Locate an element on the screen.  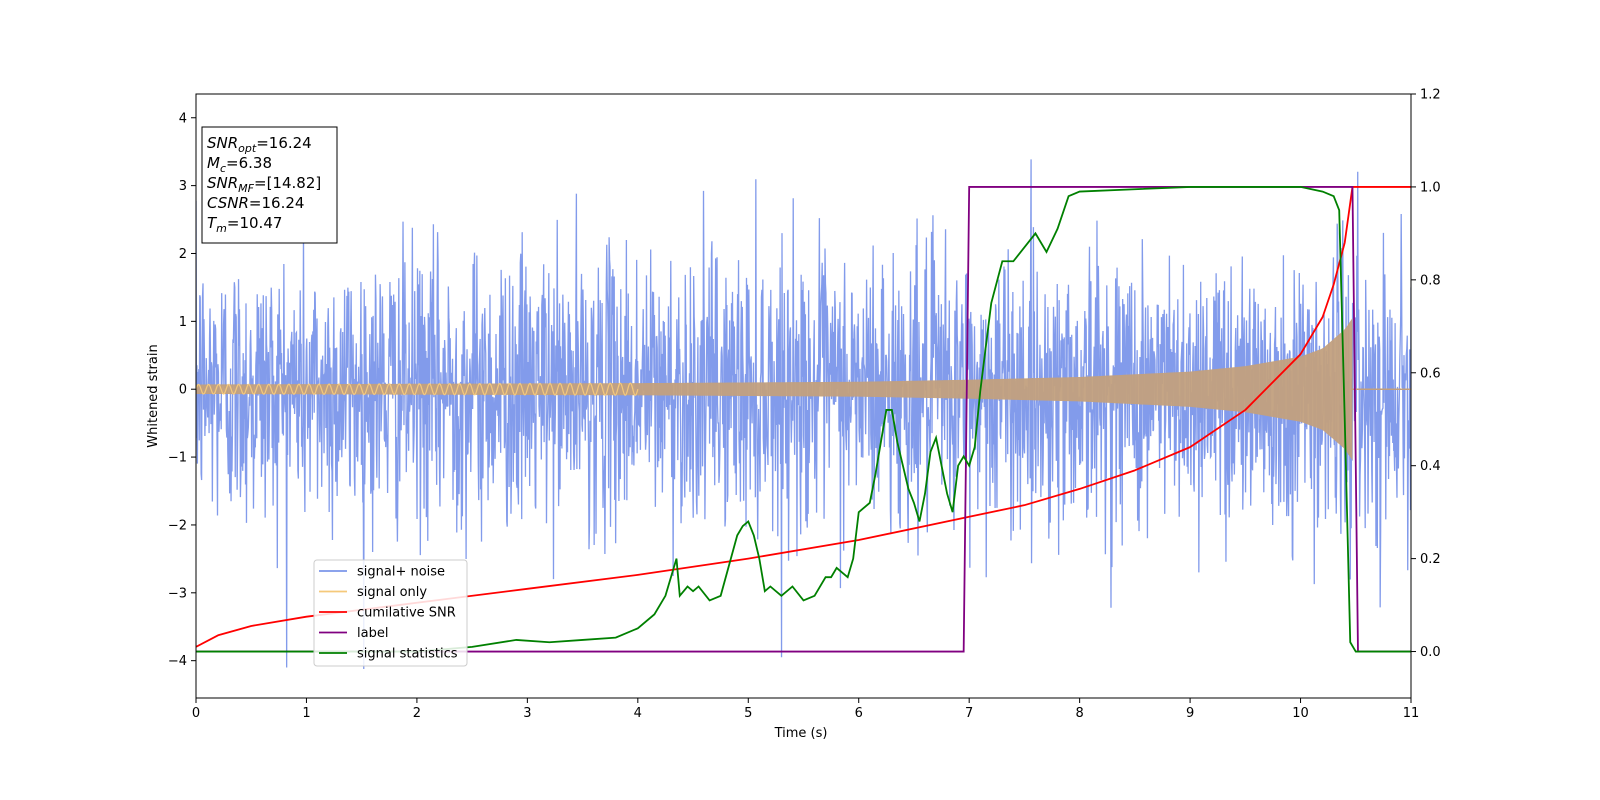
y-left-tick-label: 0 is located at coordinates (183, 390).